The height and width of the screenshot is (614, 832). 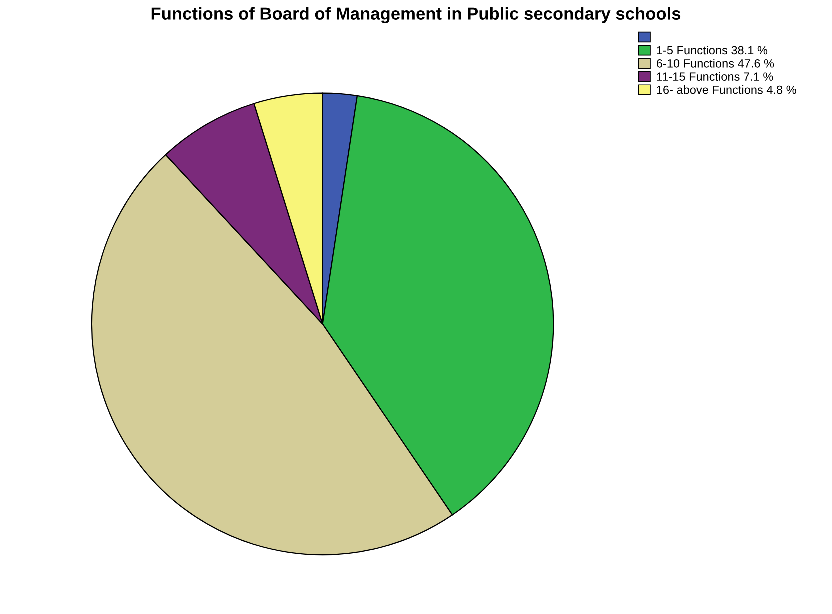 What do you see at coordinates (712, 50) in the screenshot?
I see `legend-label: 1-5 Functions 38.1 %` at bounding box center [712, 50].